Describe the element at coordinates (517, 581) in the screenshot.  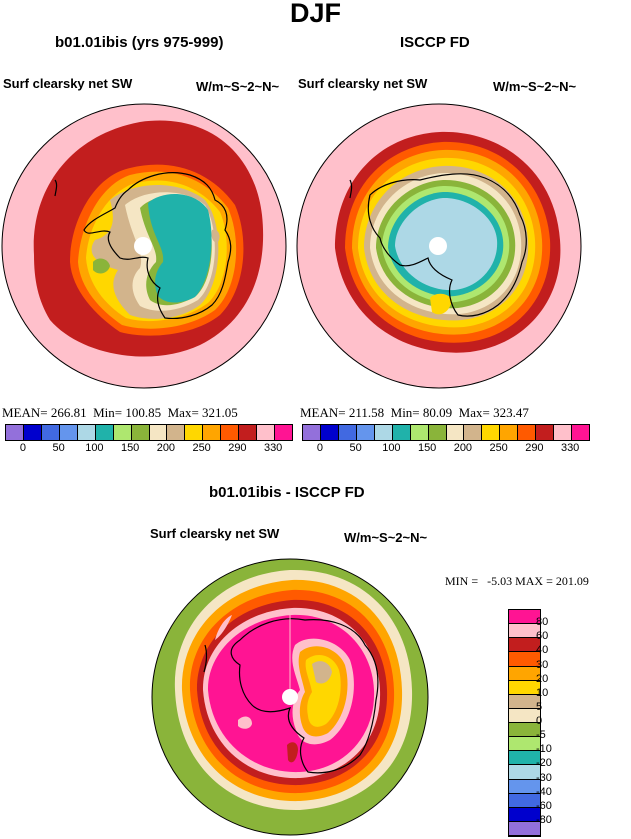
I see `diff-stats: MIN = -5.03 MAX = 201.09` at that location.